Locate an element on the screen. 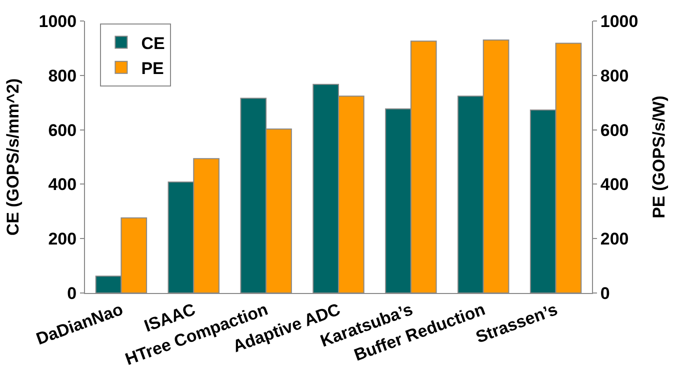 This screenshot has height=388, width=677. legend-label: CE is located at coordinates (153, 43).